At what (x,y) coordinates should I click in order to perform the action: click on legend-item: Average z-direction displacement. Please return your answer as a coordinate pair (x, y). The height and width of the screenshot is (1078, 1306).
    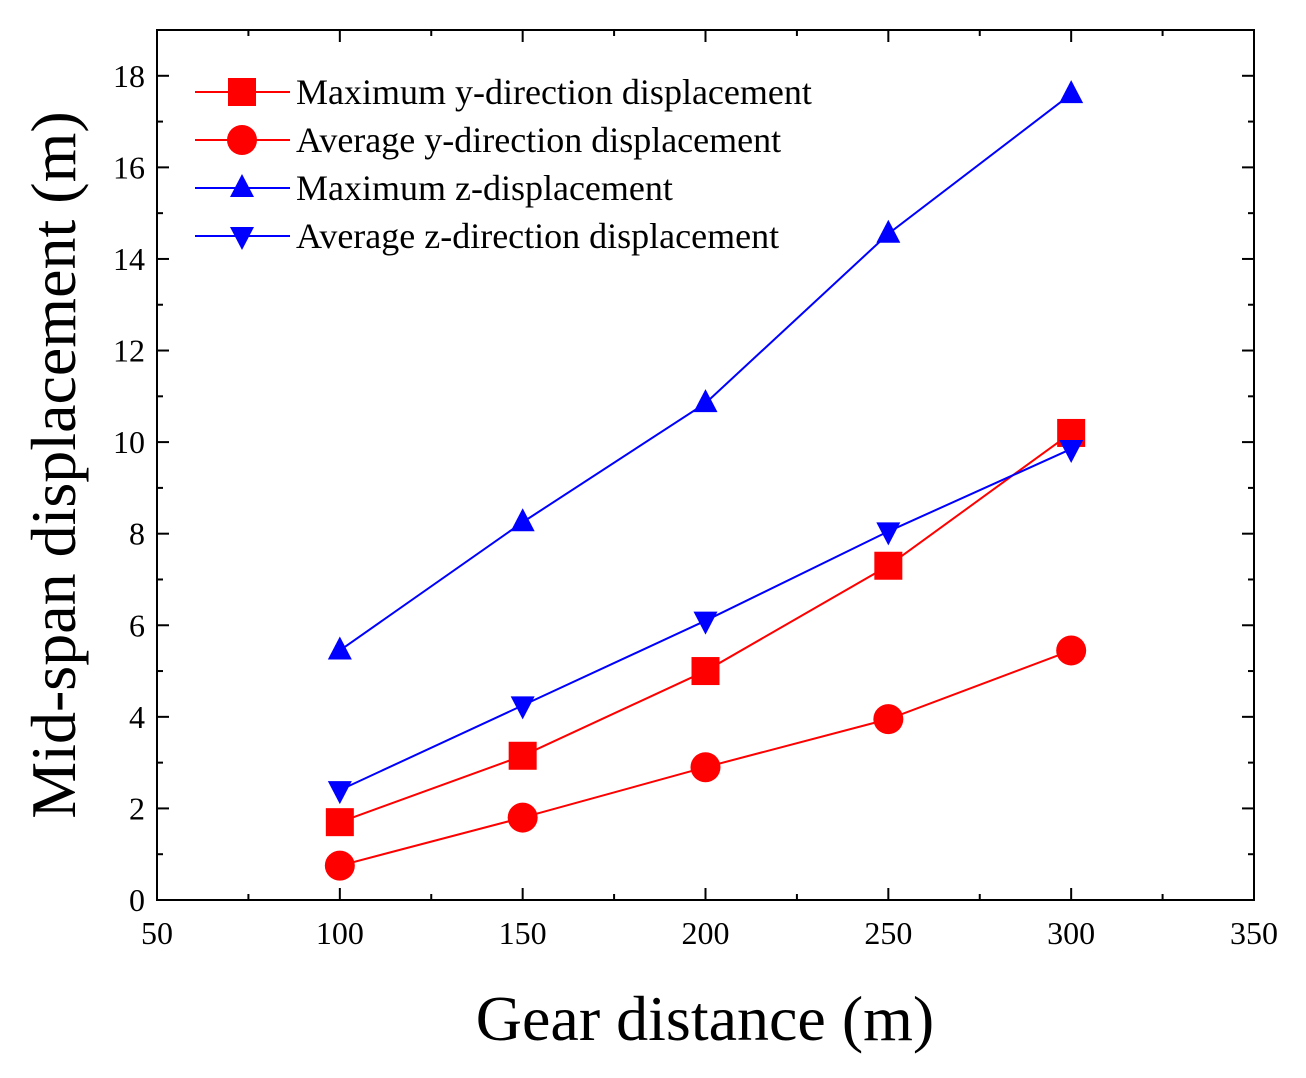
    Looking at the image, I should click on (487, 236).